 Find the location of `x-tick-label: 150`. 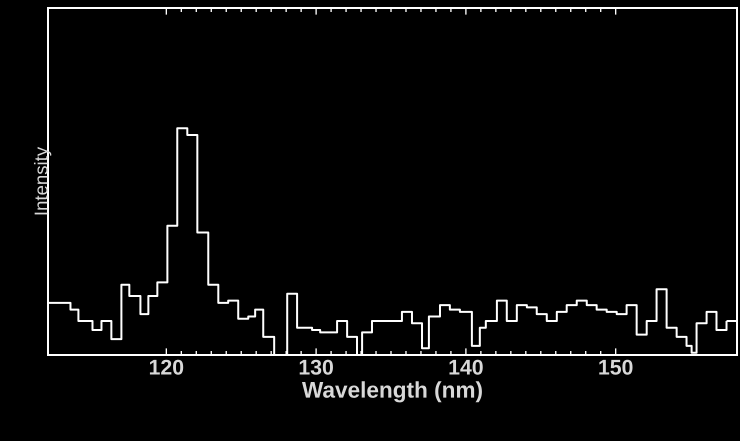

x-tick-label: 150 is located at coordinates (616, 367).